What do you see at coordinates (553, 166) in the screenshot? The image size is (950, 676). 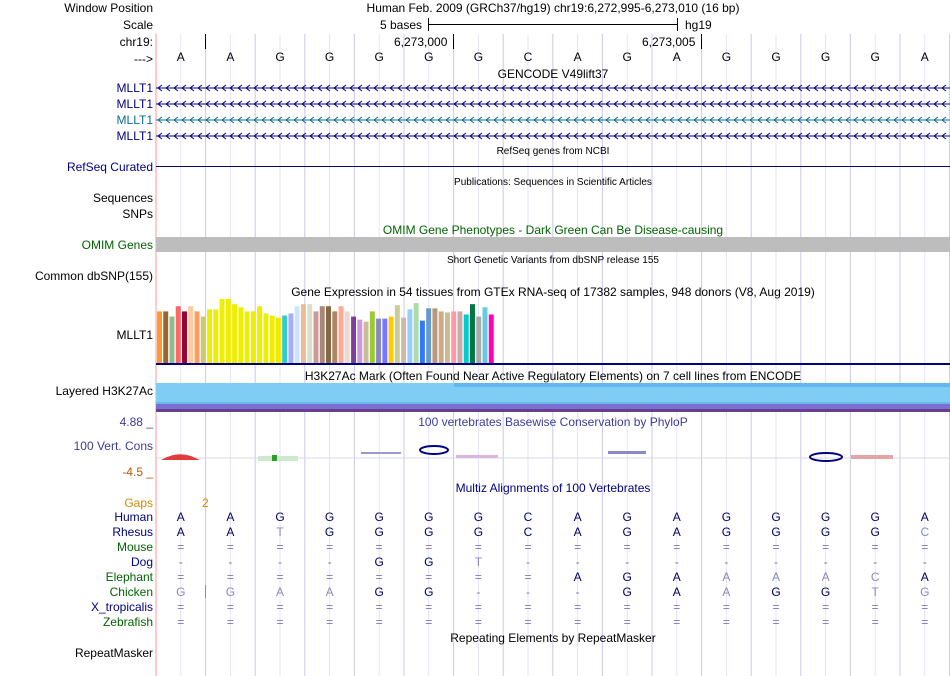 I see `refseq-line` at bounding box center [553, 166].